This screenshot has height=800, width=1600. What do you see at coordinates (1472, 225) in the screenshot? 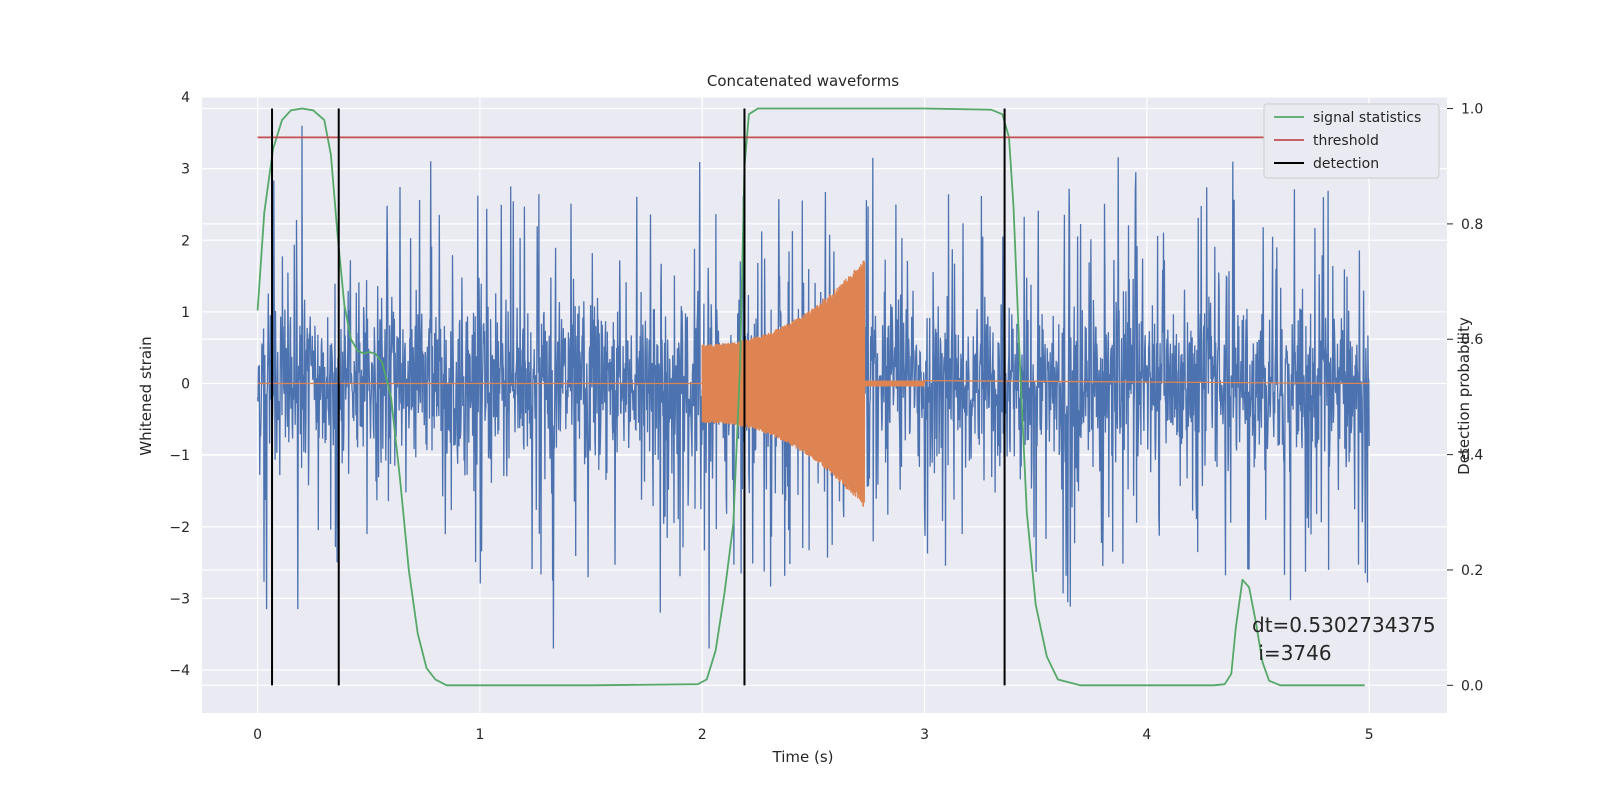
I see `y2-tick-label: 0.8` at bounding box center [1472, 225].